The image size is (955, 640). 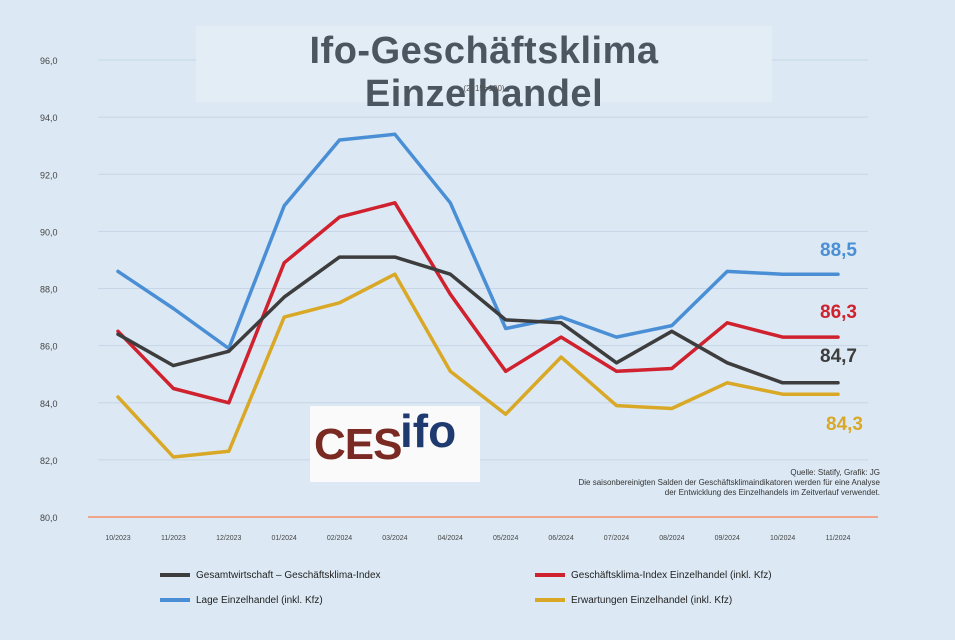 I want to click on y-tick-label: 88,0, so click(x=49, y=290).